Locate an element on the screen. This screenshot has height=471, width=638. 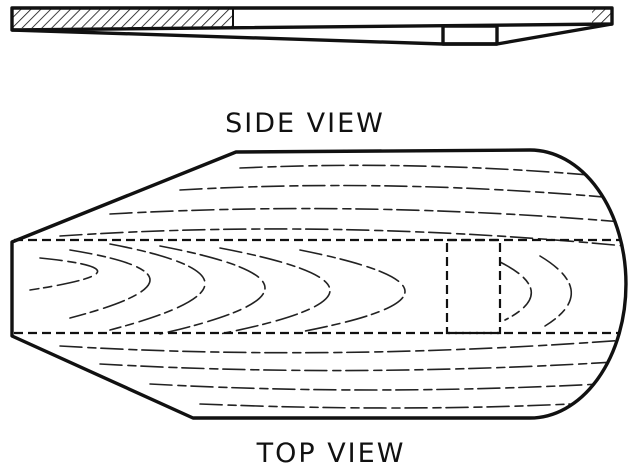
side-view-cross-block is located at coordinates (470, 35).